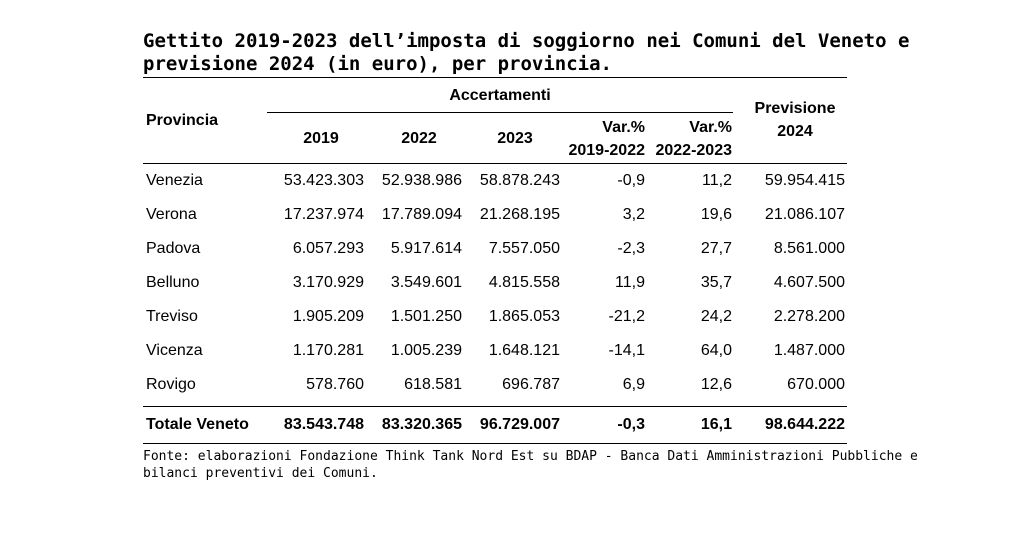 The image size is (1024, 535). I want to click on cell-2022: 1.005.239, so click(426, 350).